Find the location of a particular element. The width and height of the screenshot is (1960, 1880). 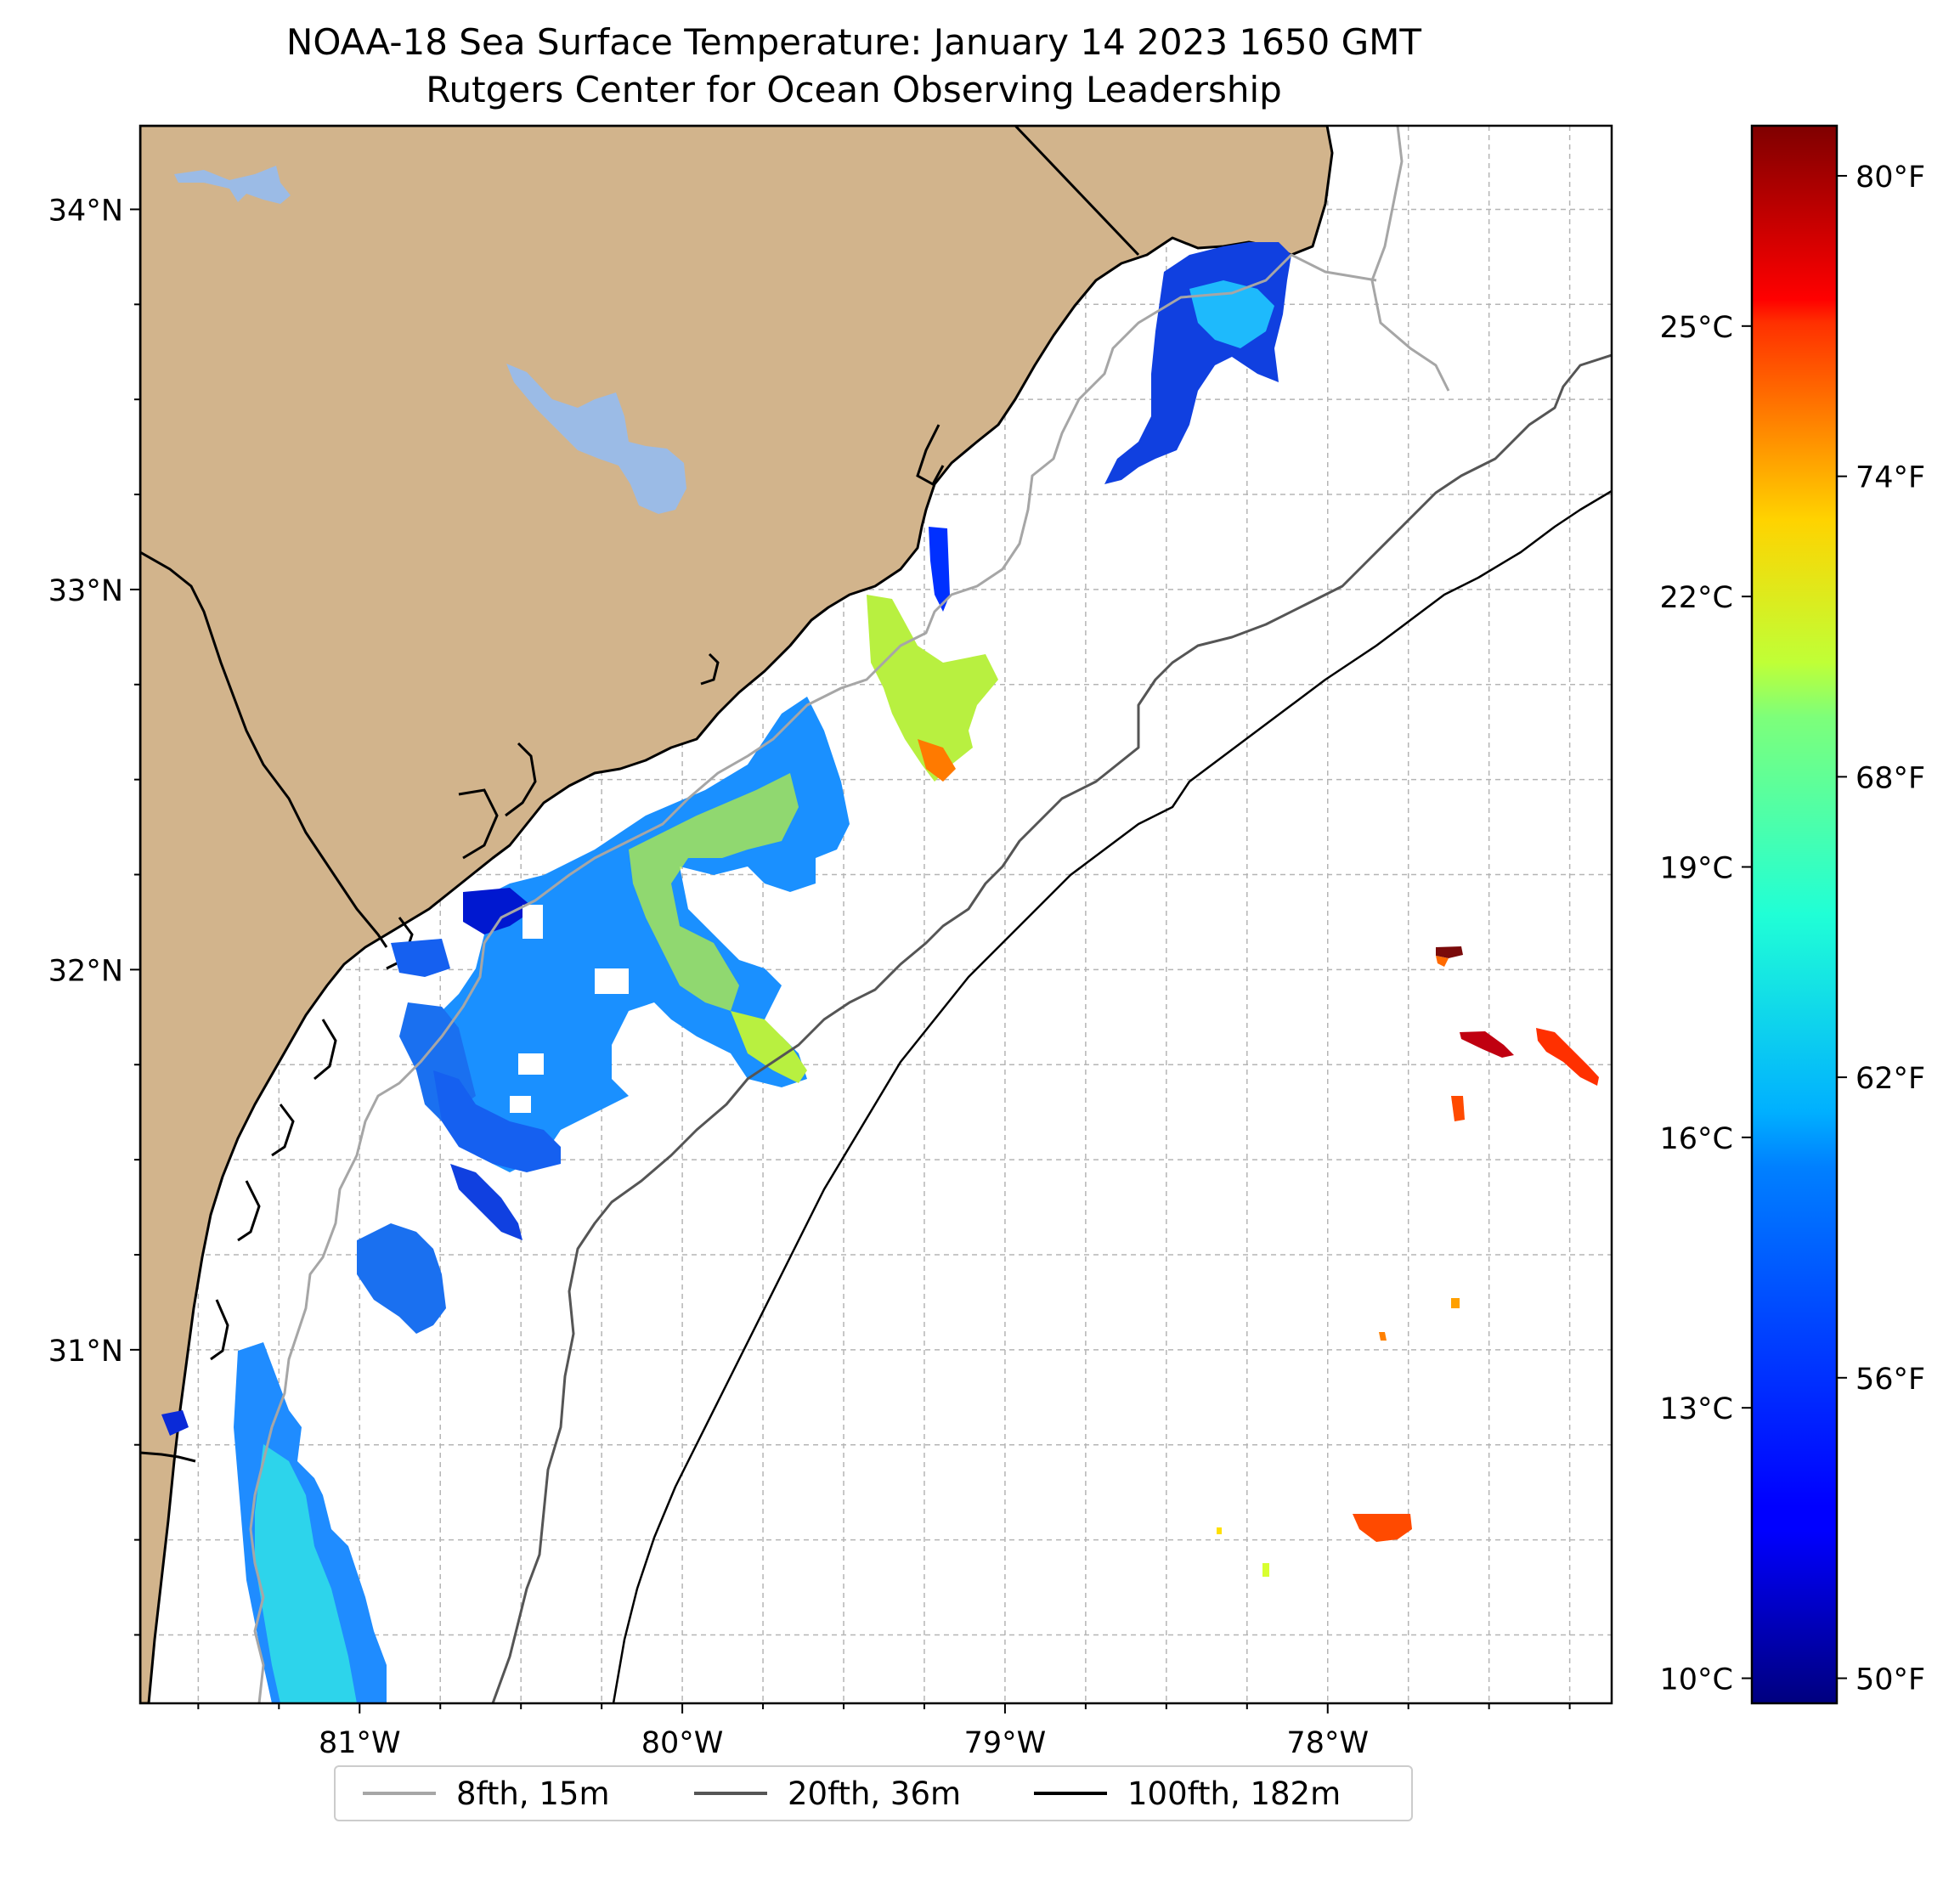

lake-marion is located at coordinates (596, 439).